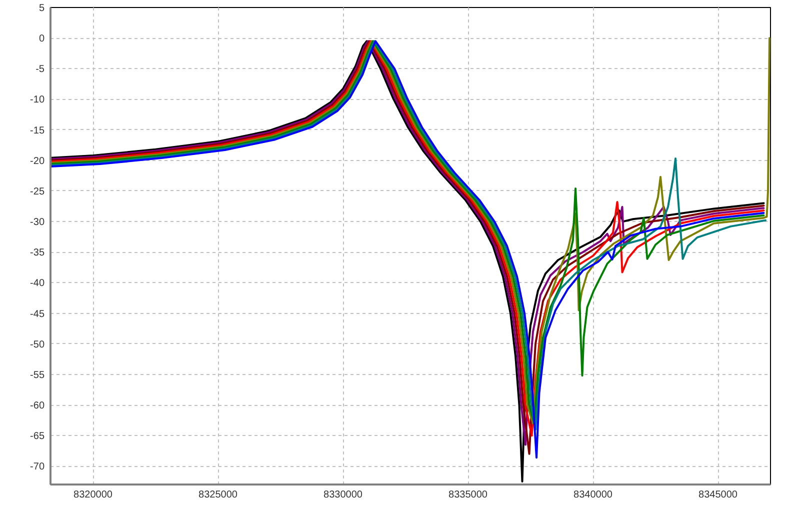  What do you see at coordinates (37, 192) in the screenshot?
I see `y-tick-label: -25` at bounding box center [37, 192].